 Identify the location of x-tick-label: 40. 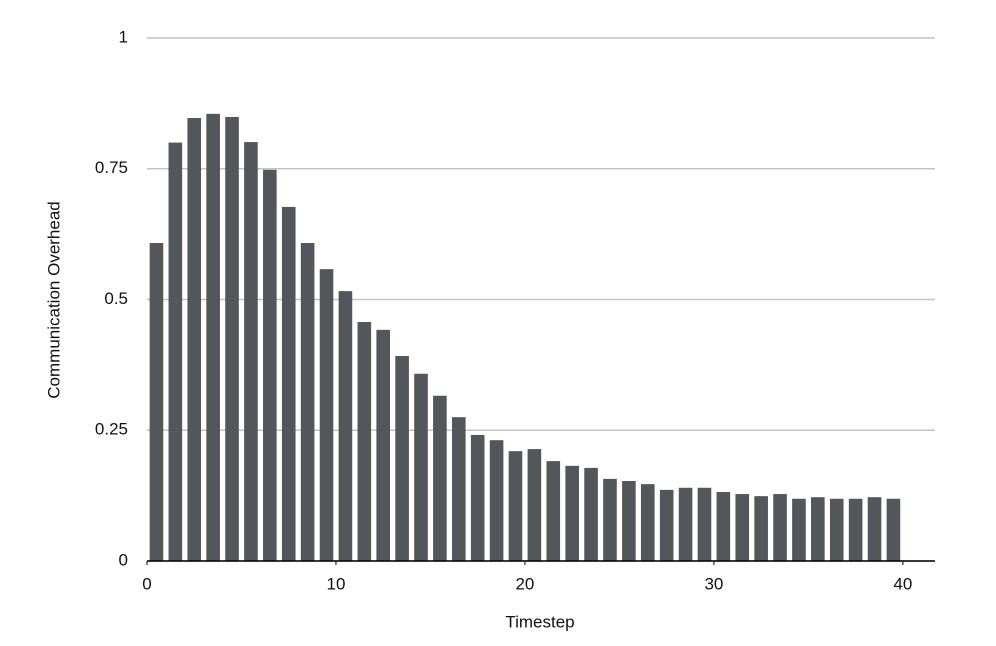
(902, 583).